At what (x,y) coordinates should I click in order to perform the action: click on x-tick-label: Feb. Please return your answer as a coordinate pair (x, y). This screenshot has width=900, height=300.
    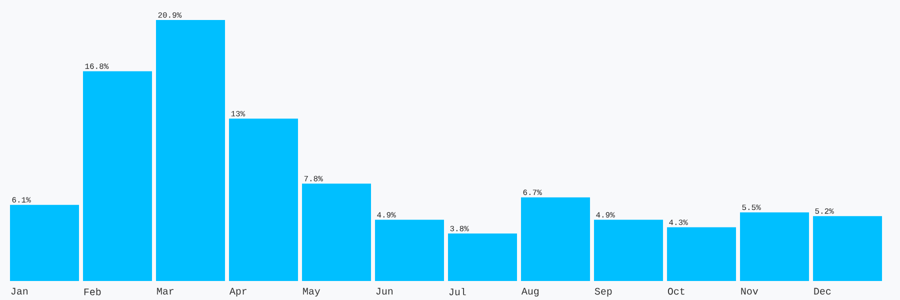
    Looking at the image, I should click on (92, 292).